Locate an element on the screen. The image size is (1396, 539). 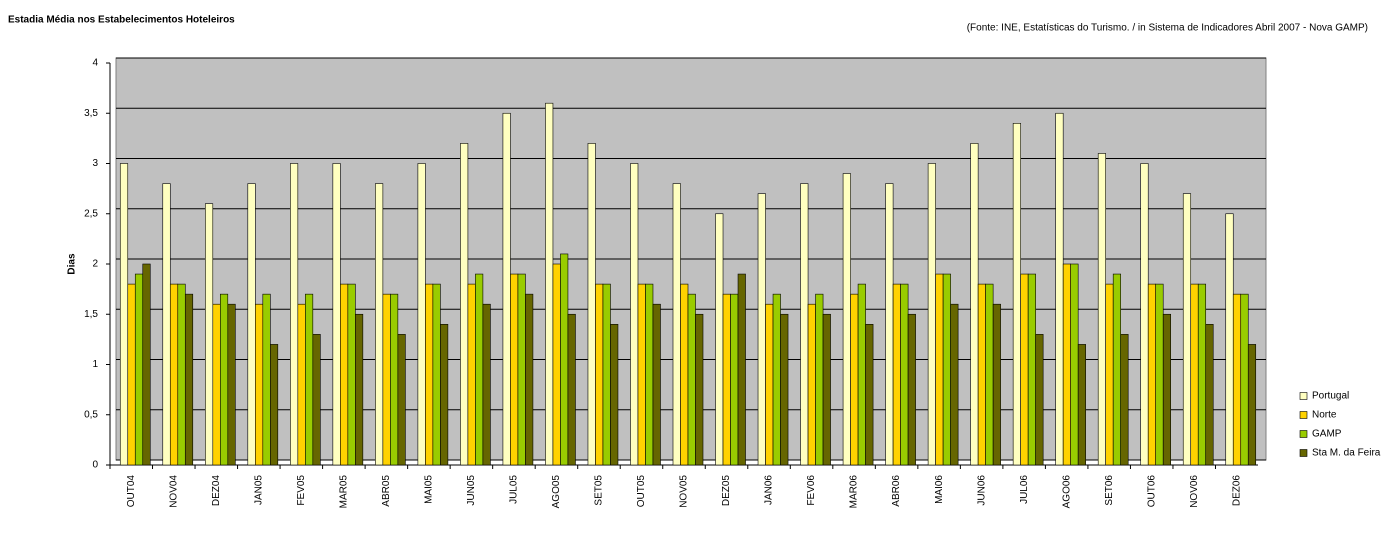
legend-label: Sta M. da Feira is located at coordinates (1346, 453).